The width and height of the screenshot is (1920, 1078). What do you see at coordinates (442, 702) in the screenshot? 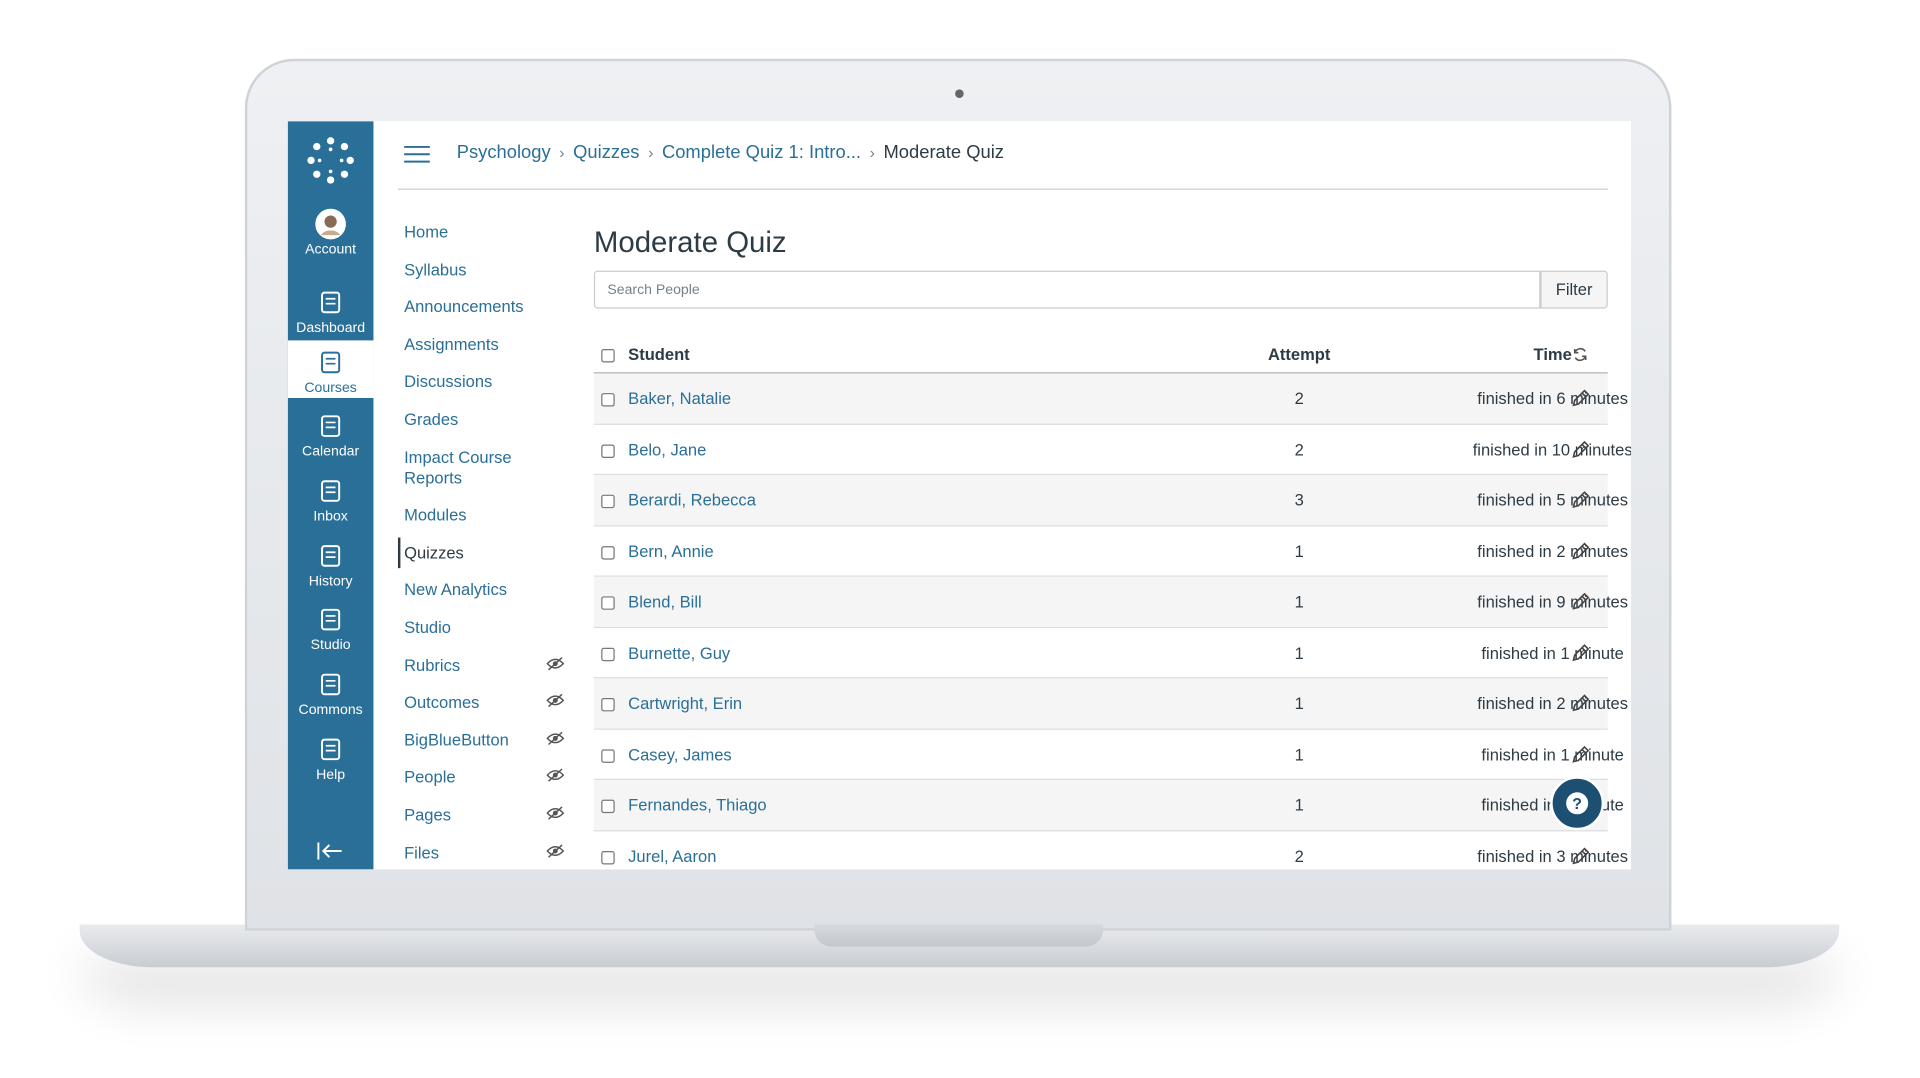
I see `course-nav-label: Outcomes` at bounding box center [442, 702].